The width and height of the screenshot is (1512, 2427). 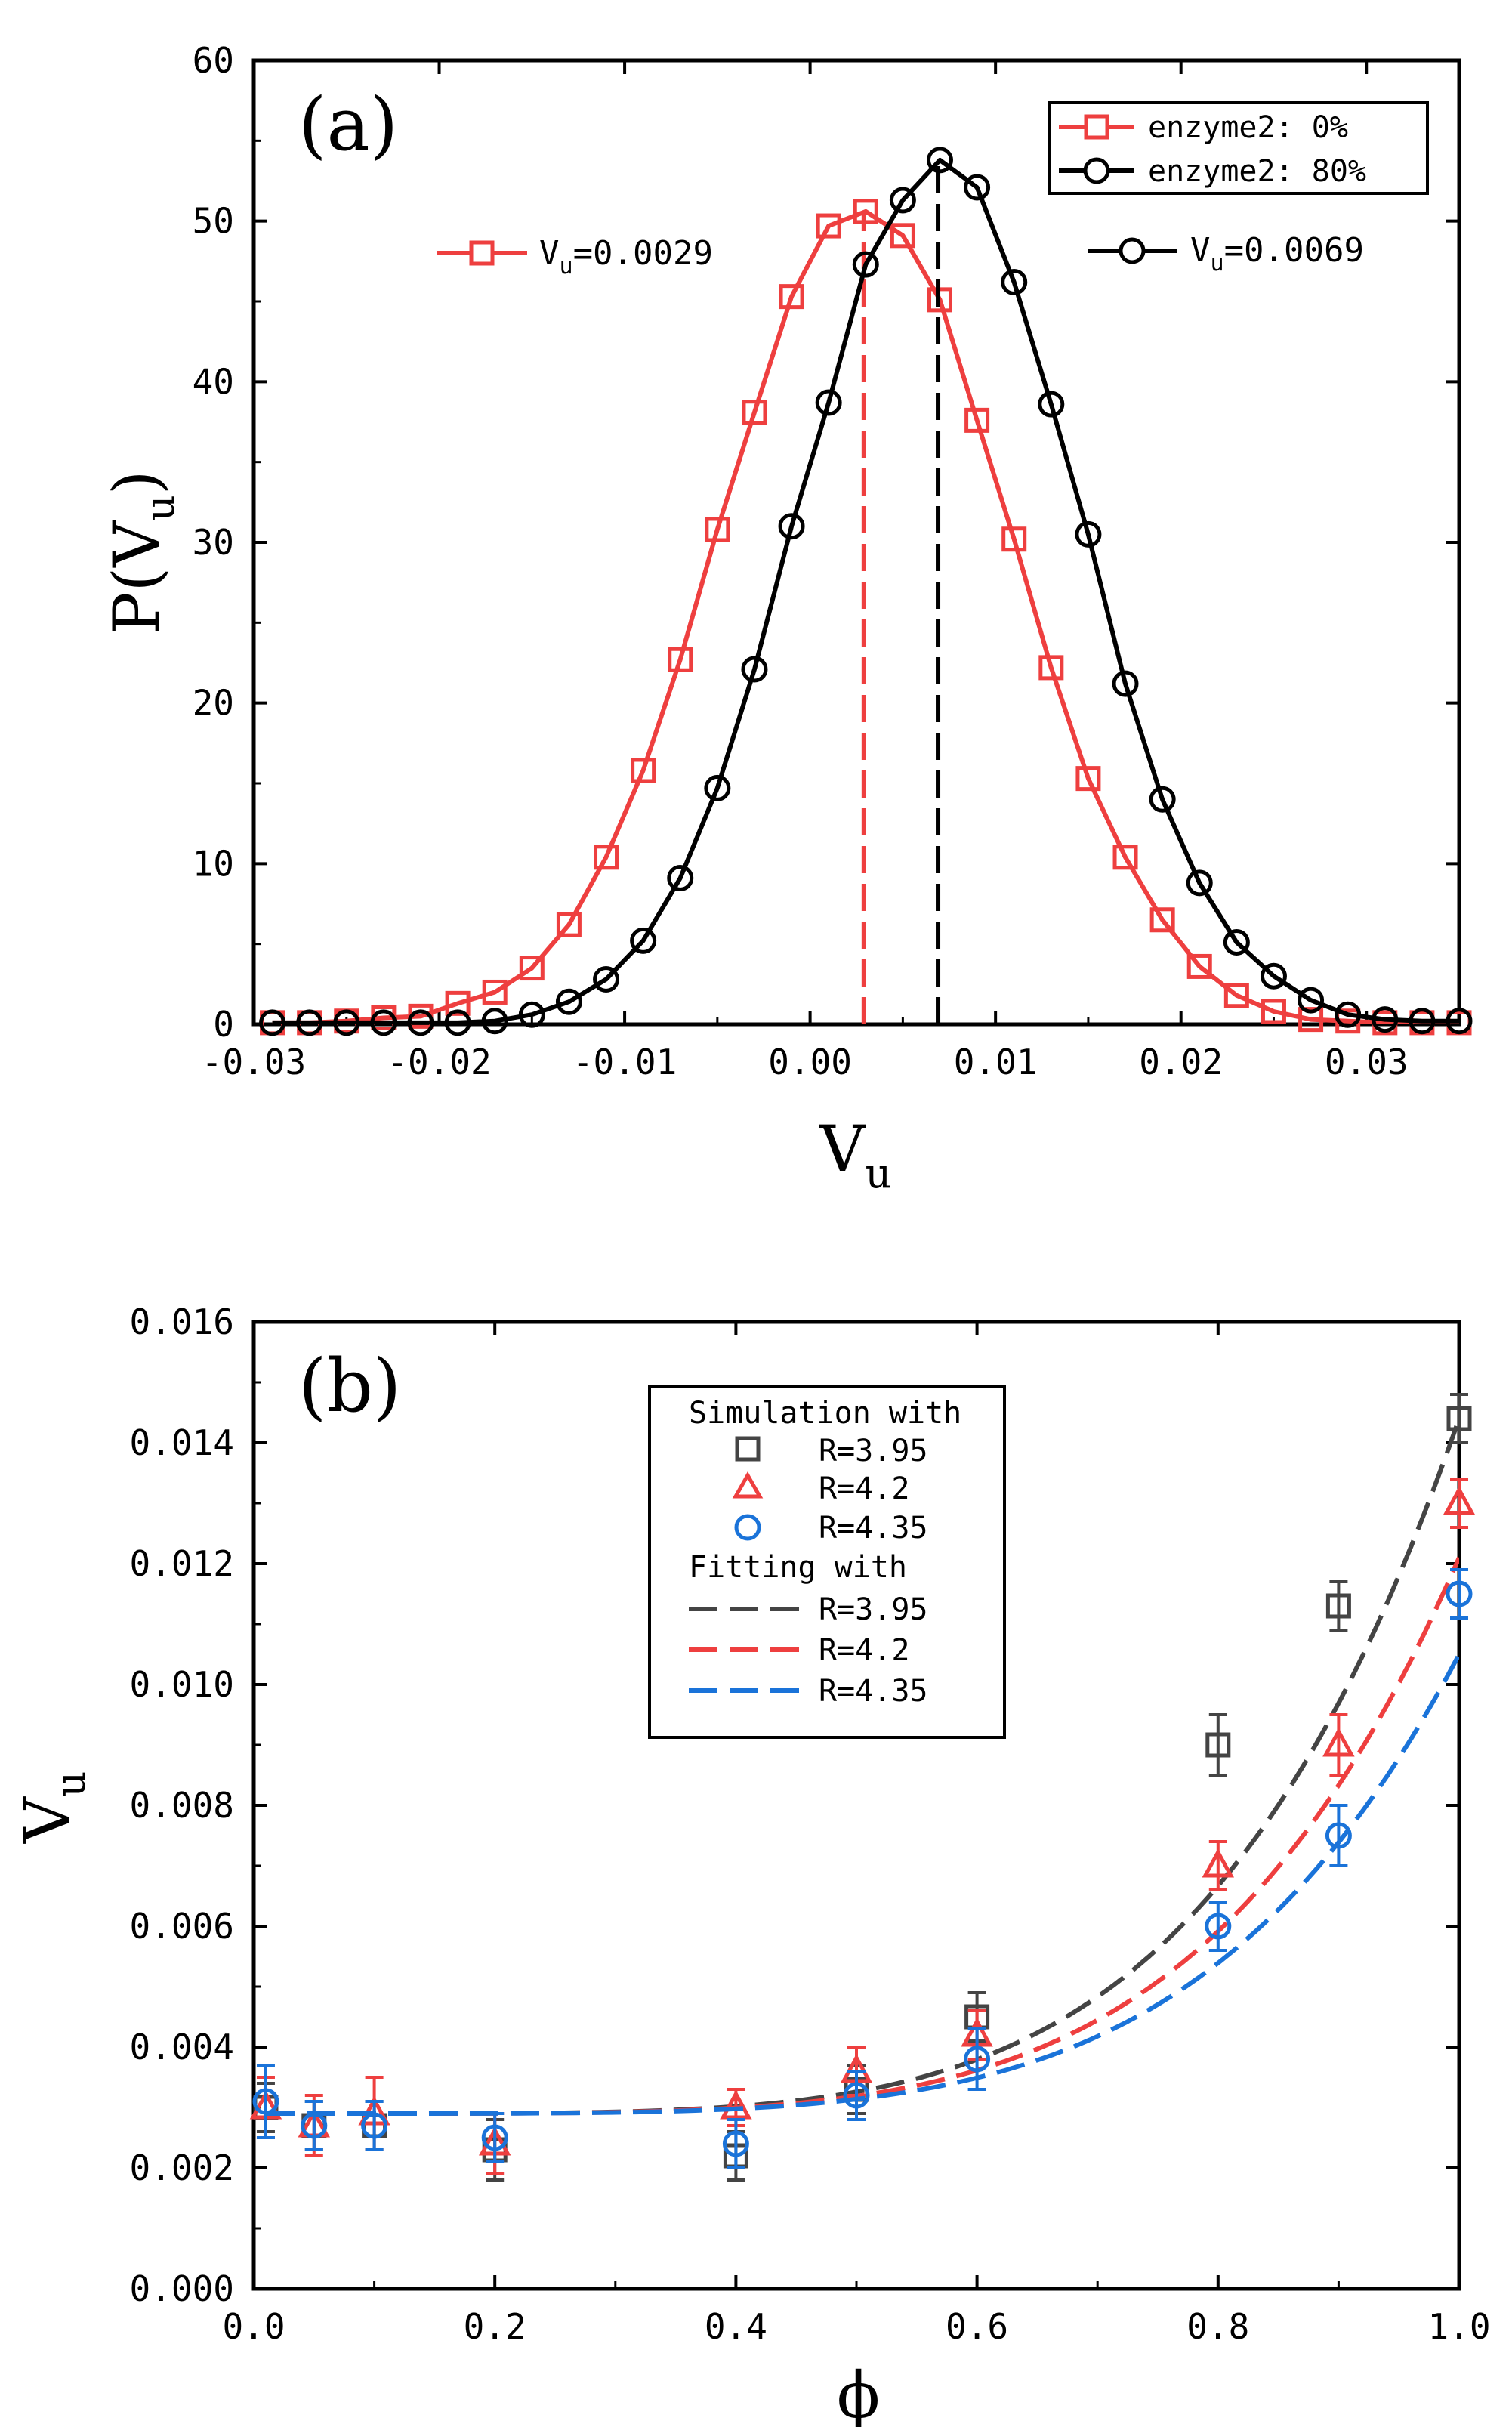 What do you see at coordinates (748, 1485) in the screenshot?
I see `legend-sim-marker-triangle` at bounding box center [748, 1485].